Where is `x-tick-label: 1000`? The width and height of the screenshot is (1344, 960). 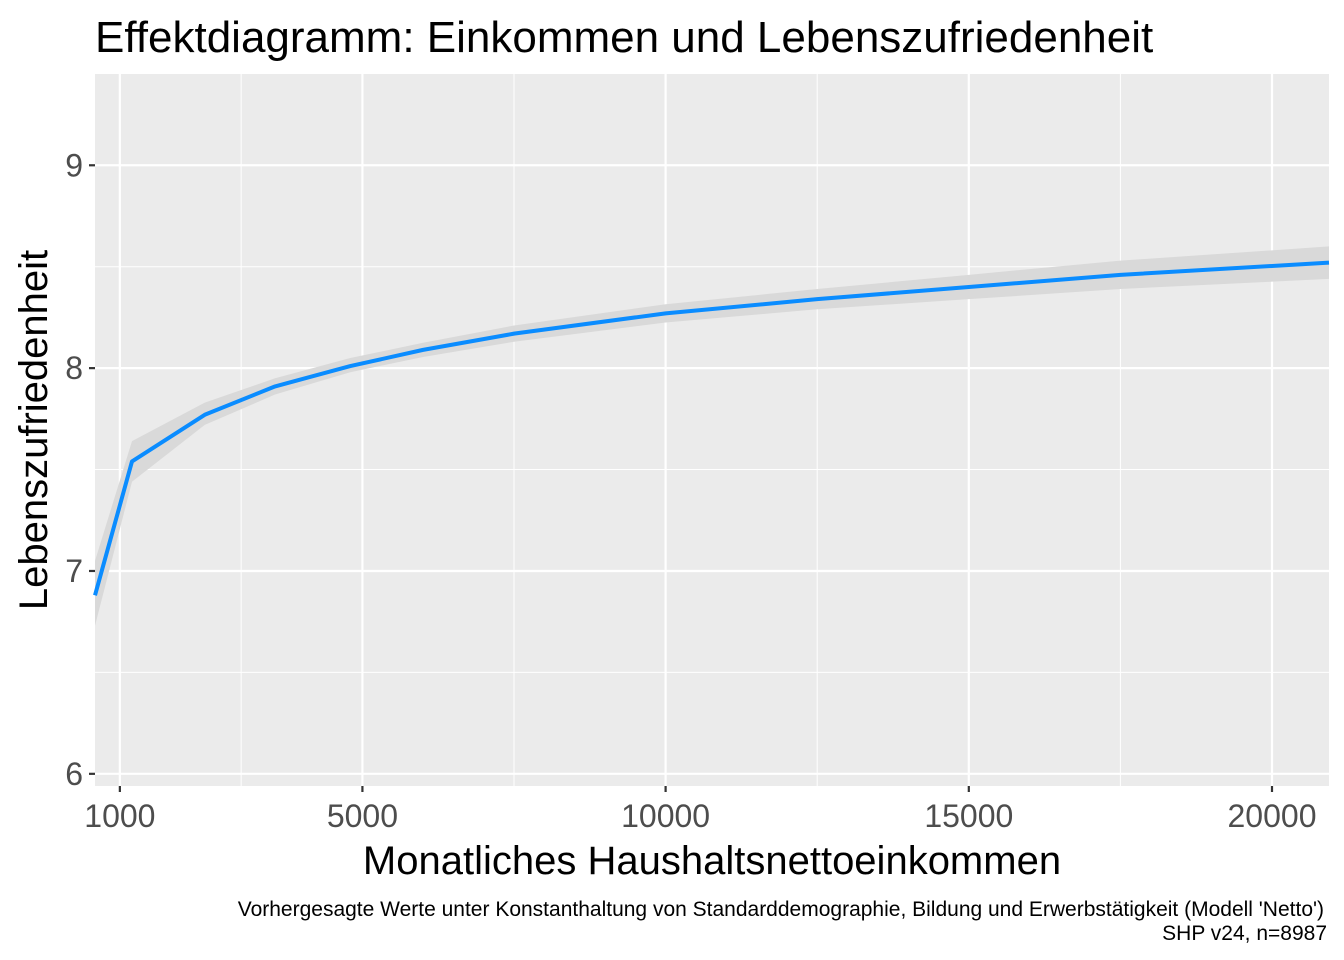
x-tick-label: 1000 is located at coordinates (119, 816).